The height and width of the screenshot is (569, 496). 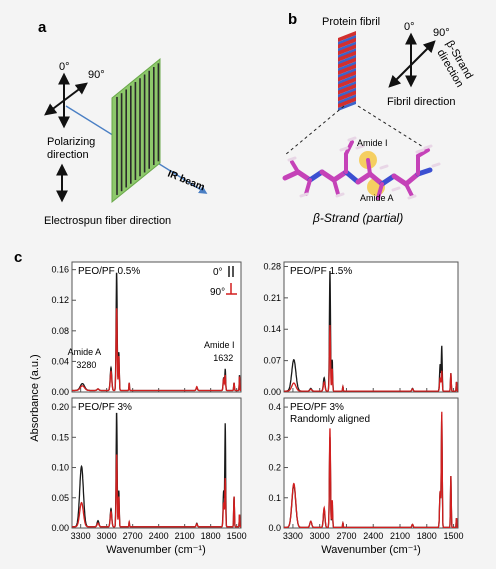 What do you see at coordinates (272, 298) in the screenshot?
I see `y-tick-label: 0.21` at bounding box center [272, 298].